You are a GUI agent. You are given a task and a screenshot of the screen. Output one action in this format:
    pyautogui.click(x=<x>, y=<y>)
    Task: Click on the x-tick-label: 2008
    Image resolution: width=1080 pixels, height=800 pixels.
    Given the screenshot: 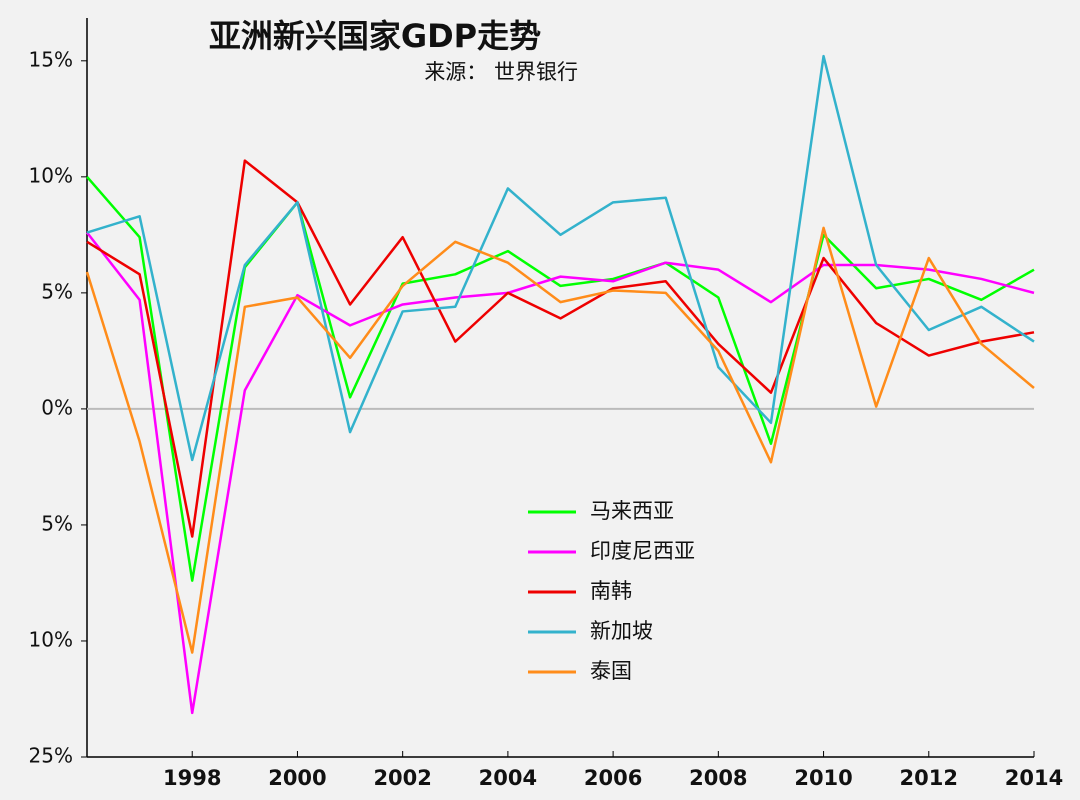 What is the action you would take?
    pyautogui.click(x=718, y=778)
    